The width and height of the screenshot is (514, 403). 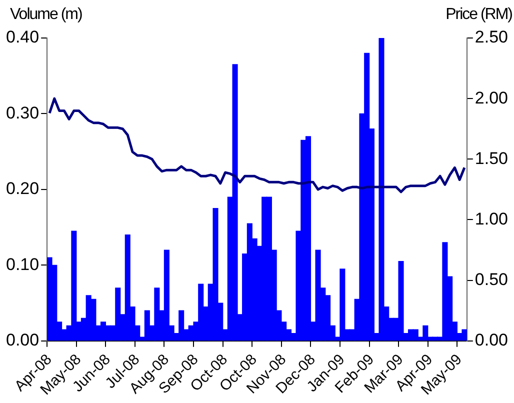 I want to click on y2-tick-label: 1.50, so click(x=491, y=158).